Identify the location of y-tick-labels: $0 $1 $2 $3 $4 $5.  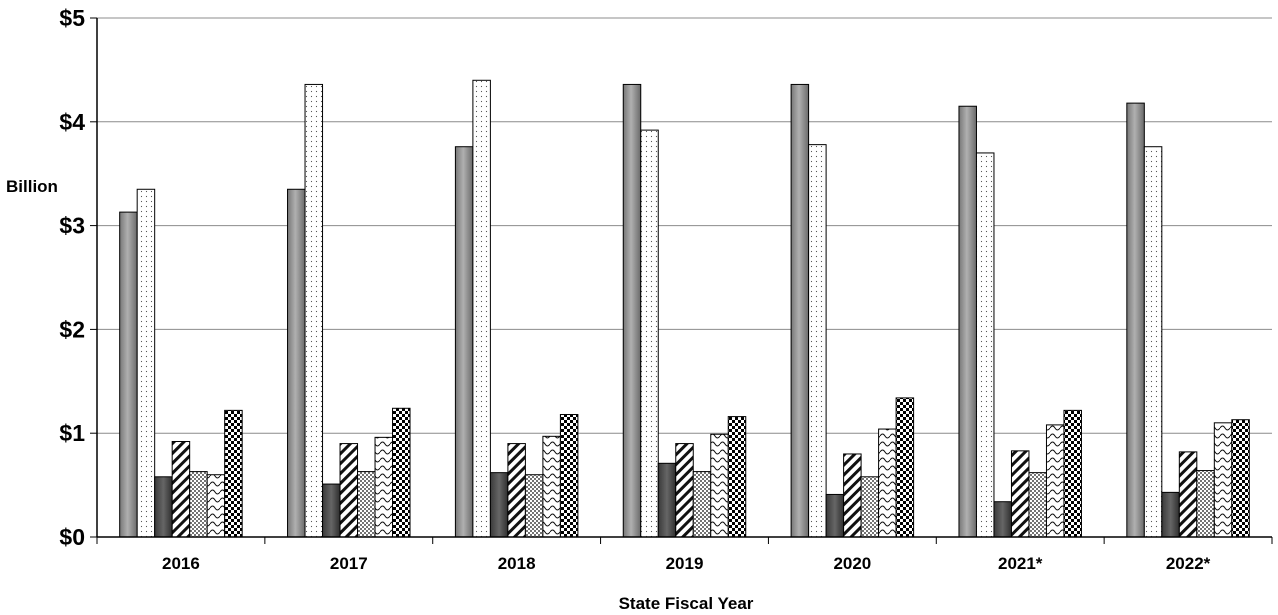
(72, 277).